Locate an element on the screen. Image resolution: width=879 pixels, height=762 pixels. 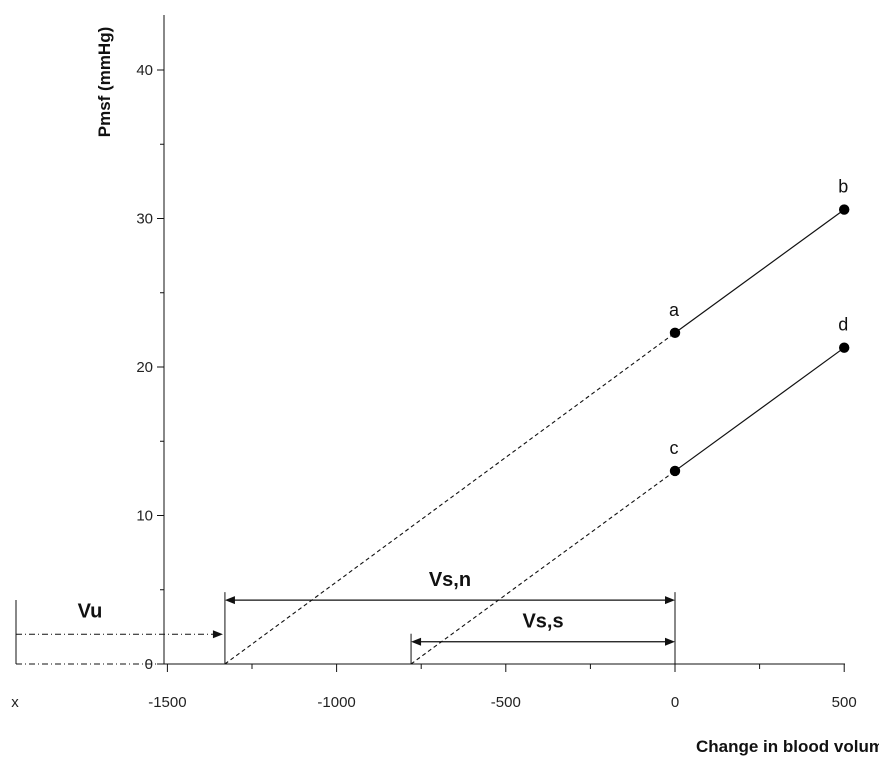
data-point-a is located at coordinates (675, 333).